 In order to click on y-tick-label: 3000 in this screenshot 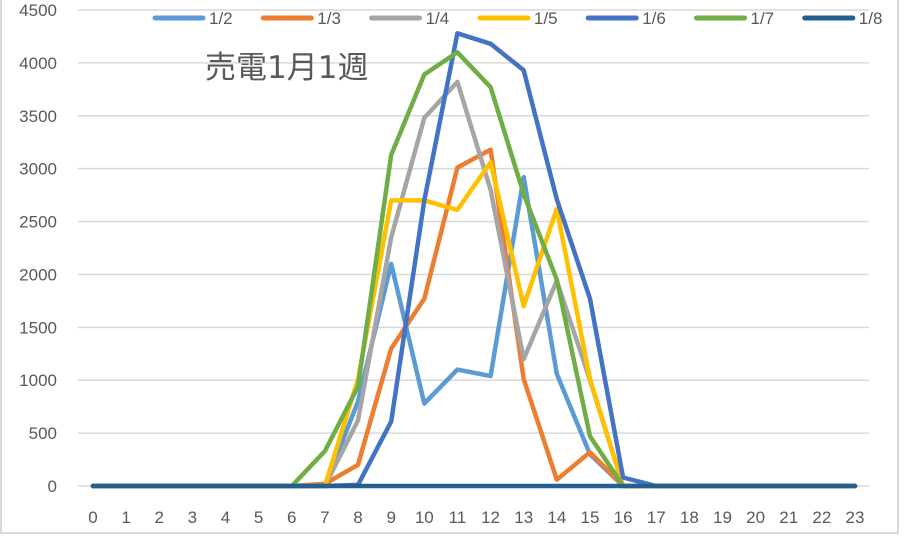, I will do `click(38, 169)`.